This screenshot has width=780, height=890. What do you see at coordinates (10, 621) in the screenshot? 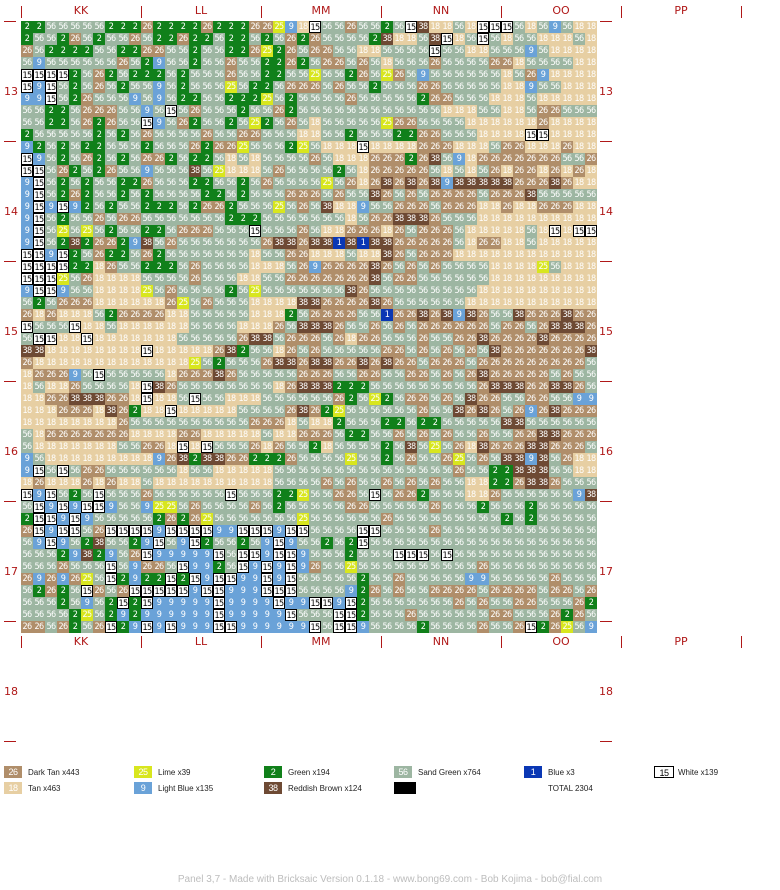
I see `grid-tick` at bounding box center [10, 621].